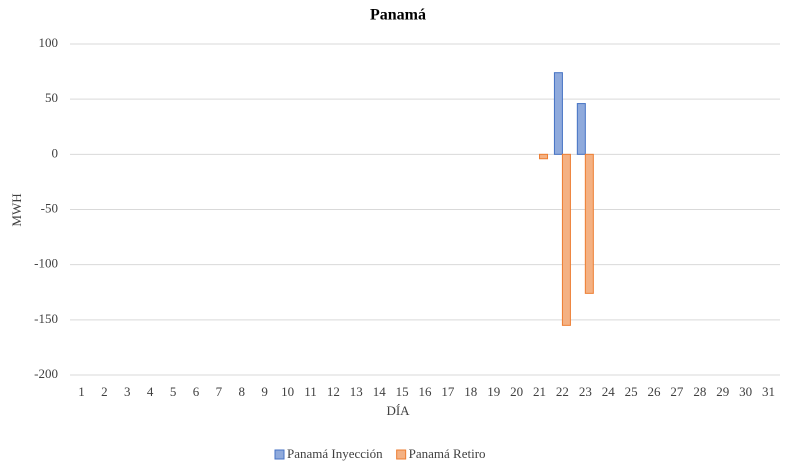 The height and width of the screenshot is (474, 796). Describe the element at coordinates (173, 391) in the screenshot. I see `x-tick-label: 5` at that location.